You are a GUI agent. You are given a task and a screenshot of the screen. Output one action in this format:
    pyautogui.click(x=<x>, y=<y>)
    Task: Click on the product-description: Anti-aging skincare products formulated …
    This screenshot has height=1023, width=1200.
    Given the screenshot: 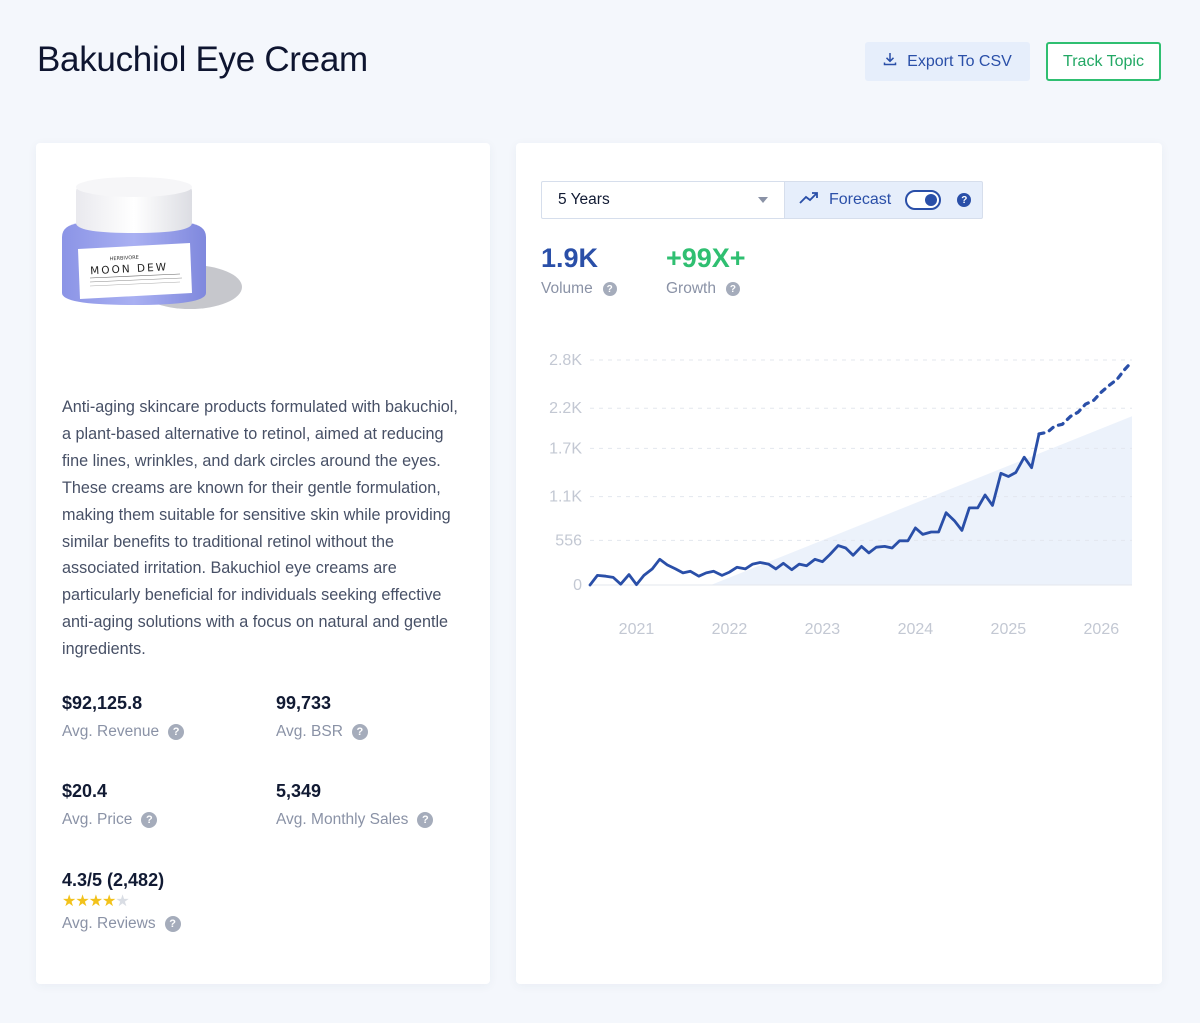 What is the action you would take?
    pyautogui.click(x=260, y=528)
    